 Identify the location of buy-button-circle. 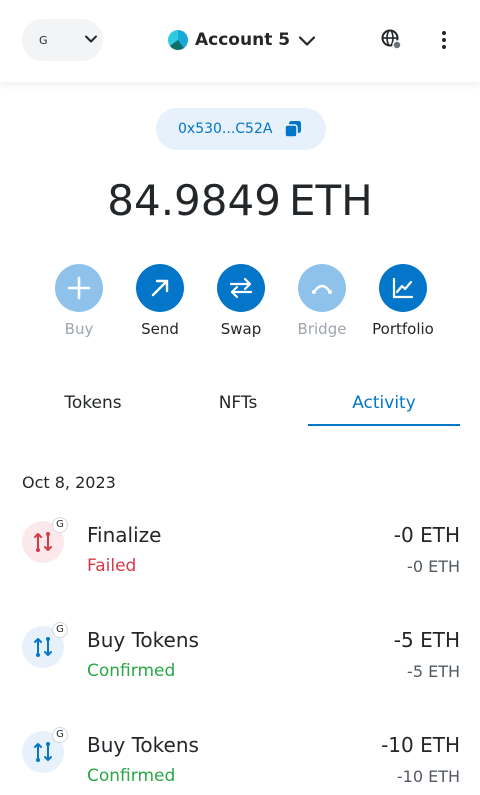
(79, 288).